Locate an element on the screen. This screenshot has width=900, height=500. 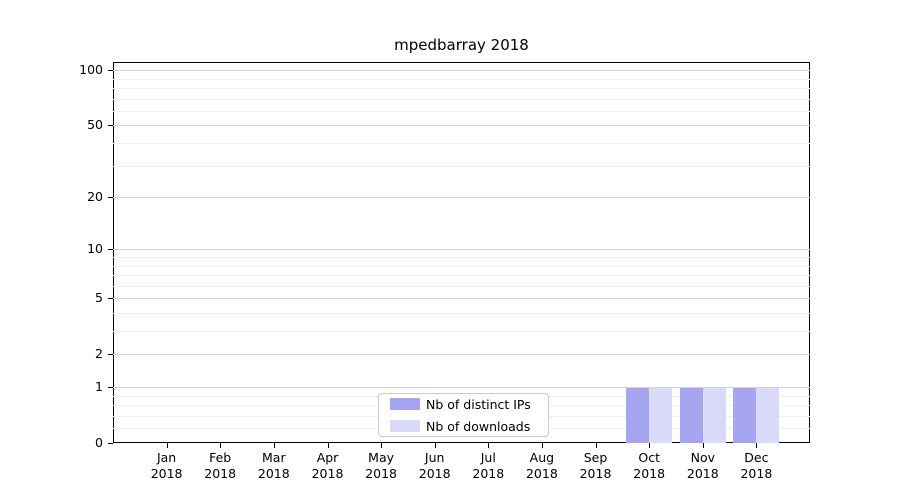
y-tick-label: 0 is located at coordinates (99, 442).